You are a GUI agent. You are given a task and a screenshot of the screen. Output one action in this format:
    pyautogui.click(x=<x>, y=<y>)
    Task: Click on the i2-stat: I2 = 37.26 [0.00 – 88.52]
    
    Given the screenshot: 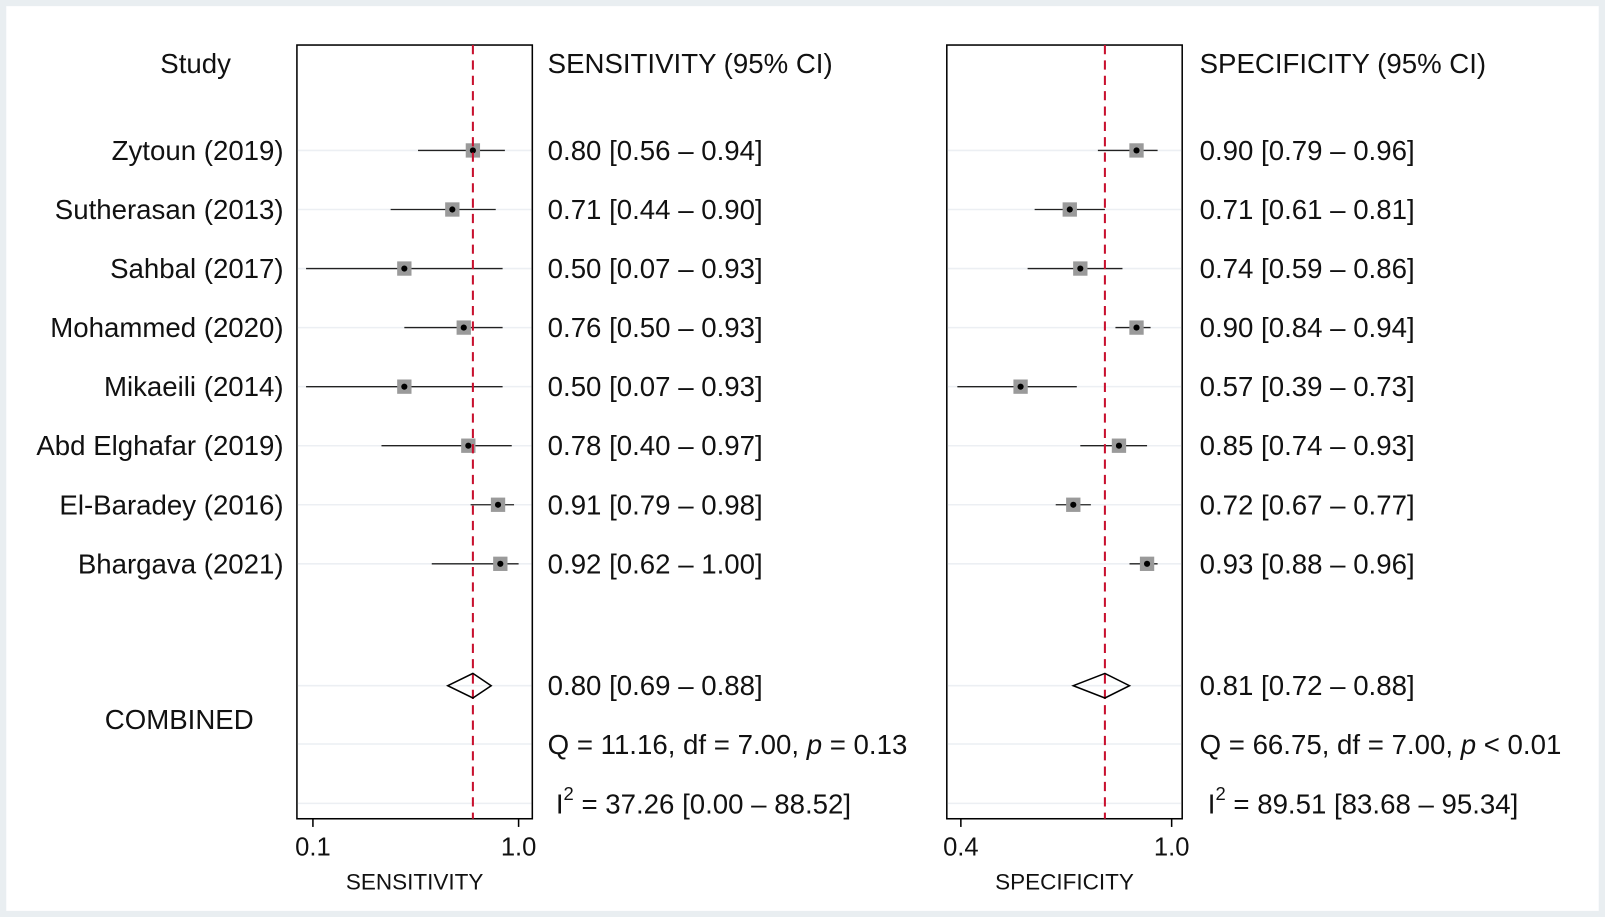 What is the action you would take?
    pyautogui.click(x=703, y=801)
    